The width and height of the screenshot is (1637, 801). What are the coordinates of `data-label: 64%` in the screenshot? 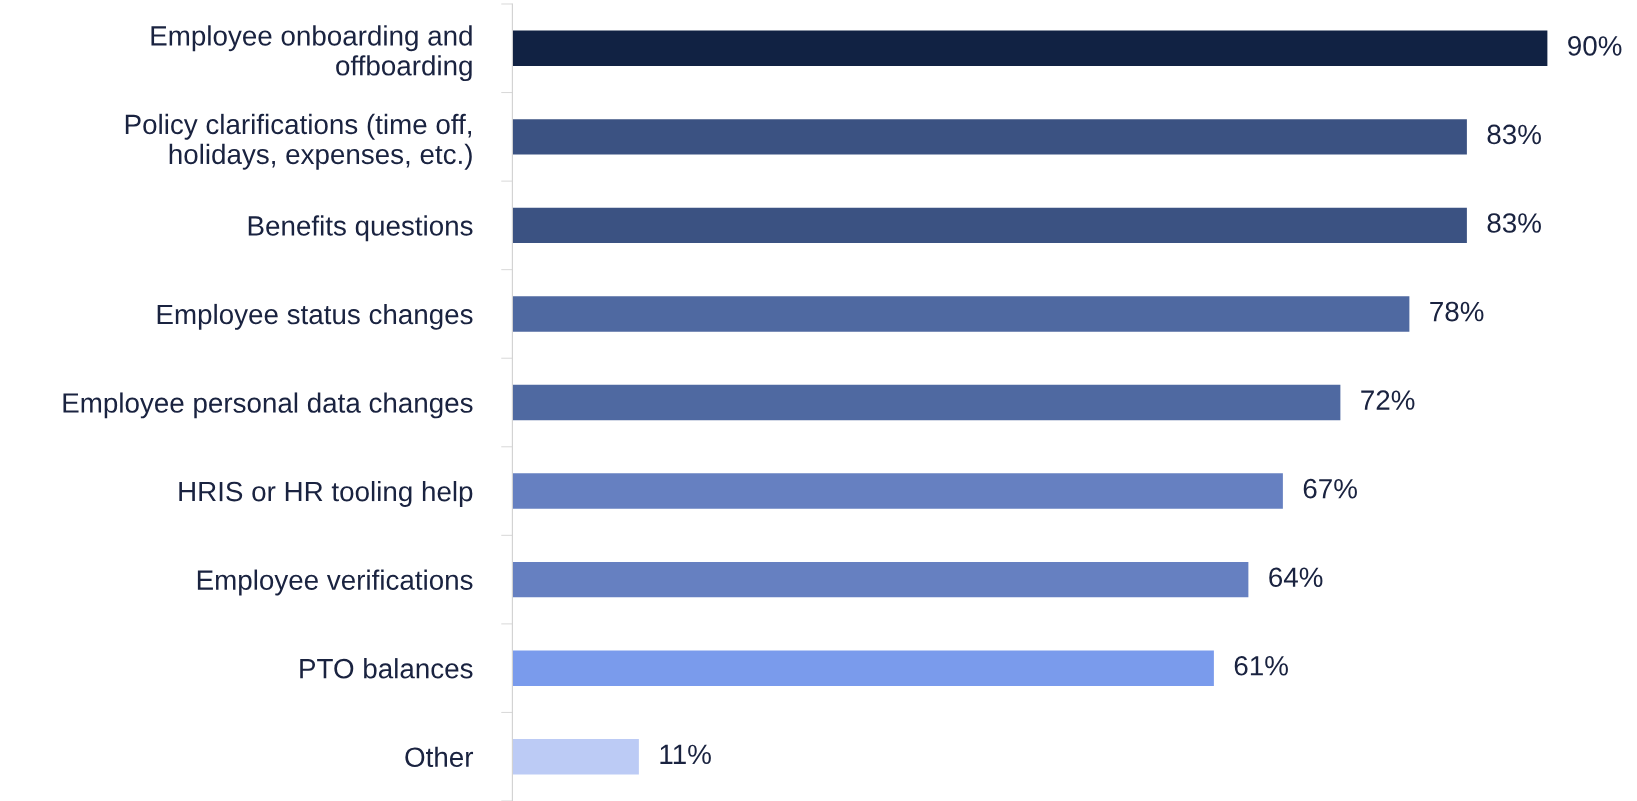 It's located at (1296, 577).